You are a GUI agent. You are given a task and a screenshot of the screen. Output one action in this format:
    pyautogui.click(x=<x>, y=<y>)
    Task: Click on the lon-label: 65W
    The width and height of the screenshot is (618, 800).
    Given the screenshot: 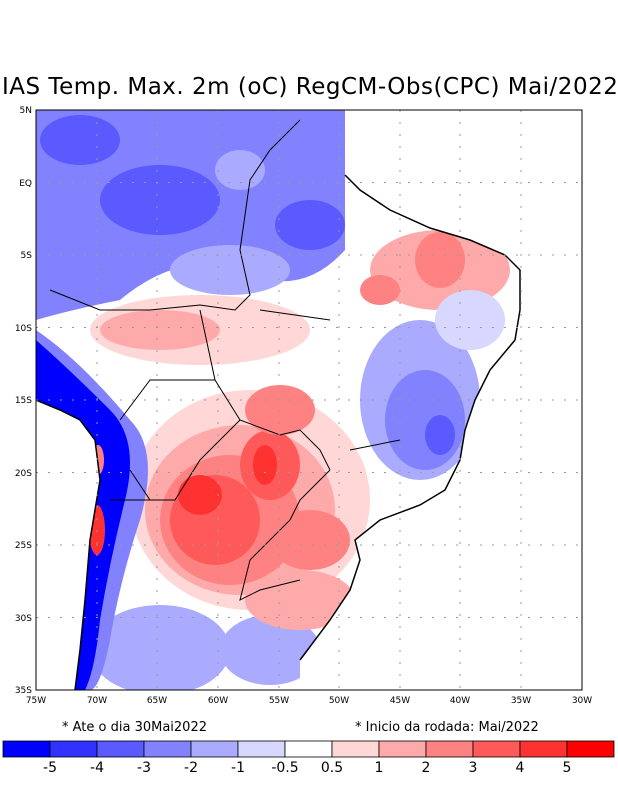 What is the action you would take?
    pyautogui.click(x=157, y=701)
    